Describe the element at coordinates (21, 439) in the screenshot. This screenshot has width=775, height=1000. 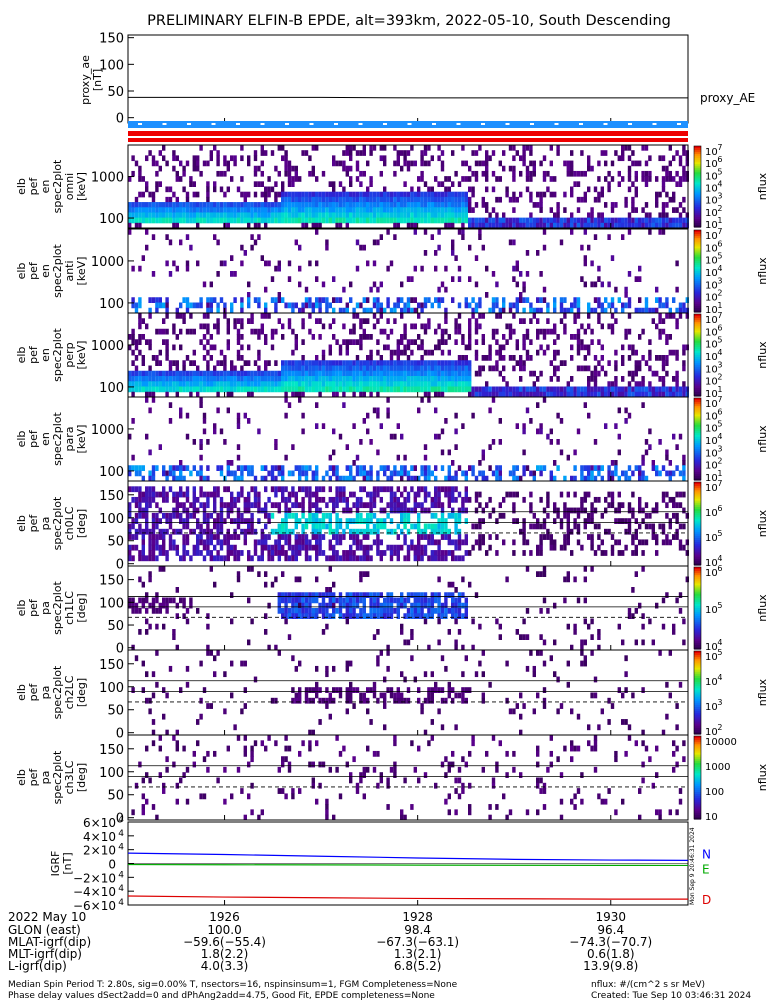
I see `ylabel-line-4-0: elb` at that location.